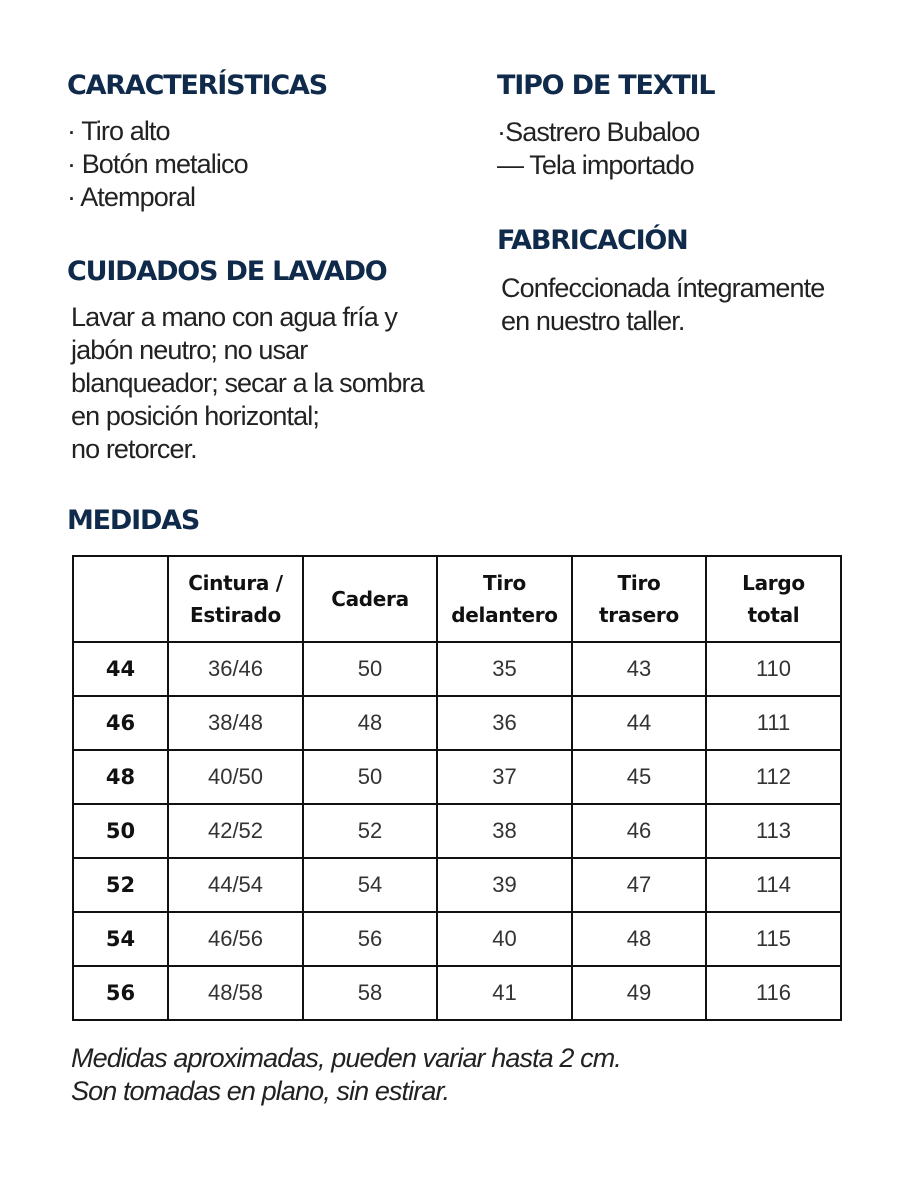 The image size is (900, 1200). I want to click on measure-cell: 110, so click(773, 669).